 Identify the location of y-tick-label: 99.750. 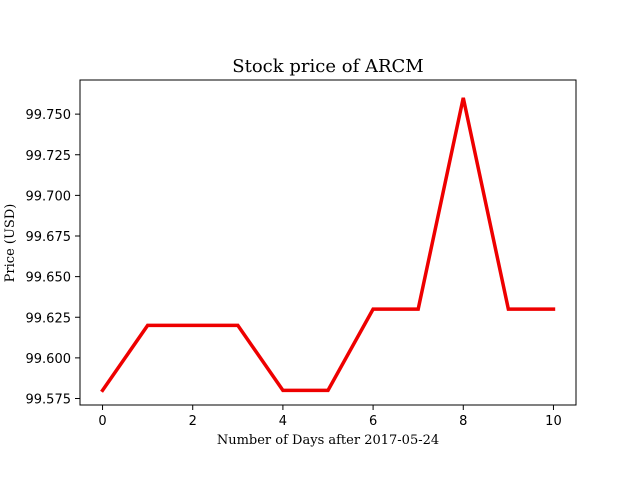
(49, 115).